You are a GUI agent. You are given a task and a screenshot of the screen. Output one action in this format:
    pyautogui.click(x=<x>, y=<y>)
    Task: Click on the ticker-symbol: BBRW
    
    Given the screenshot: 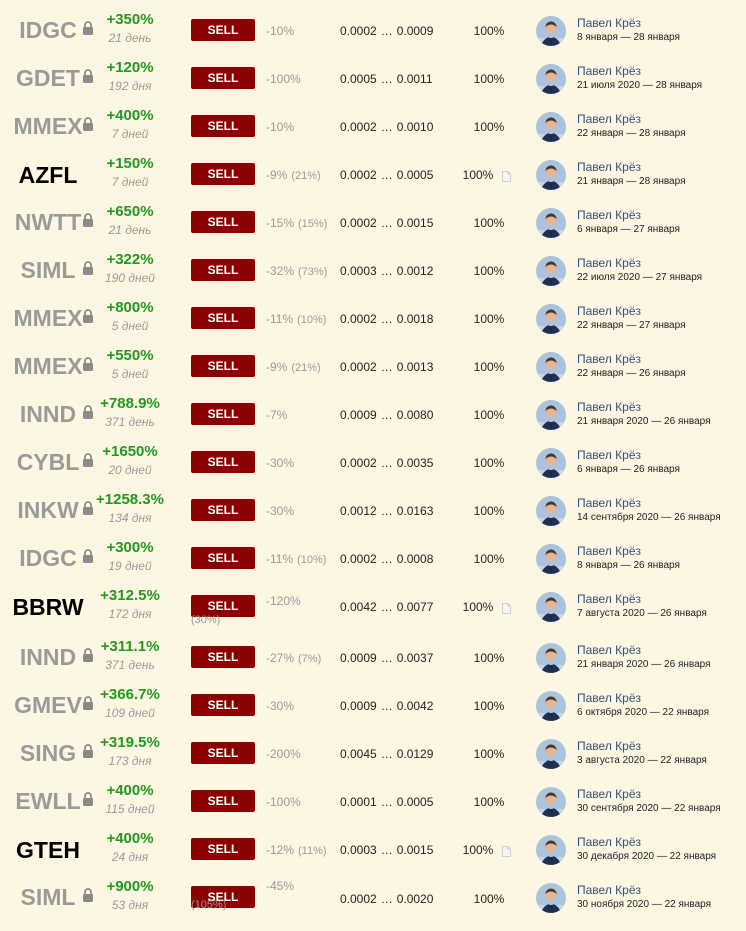 What is the action you would take?
    pyautogui.click(x=48, y=607)
    